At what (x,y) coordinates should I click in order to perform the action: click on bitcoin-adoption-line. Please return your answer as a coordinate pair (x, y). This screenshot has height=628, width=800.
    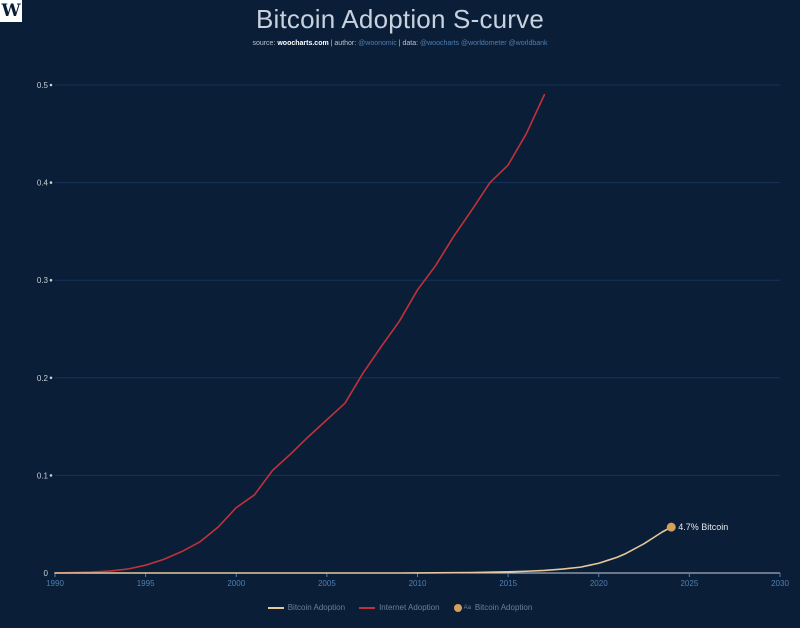
    Looking at the image, I should click on (363, 550).